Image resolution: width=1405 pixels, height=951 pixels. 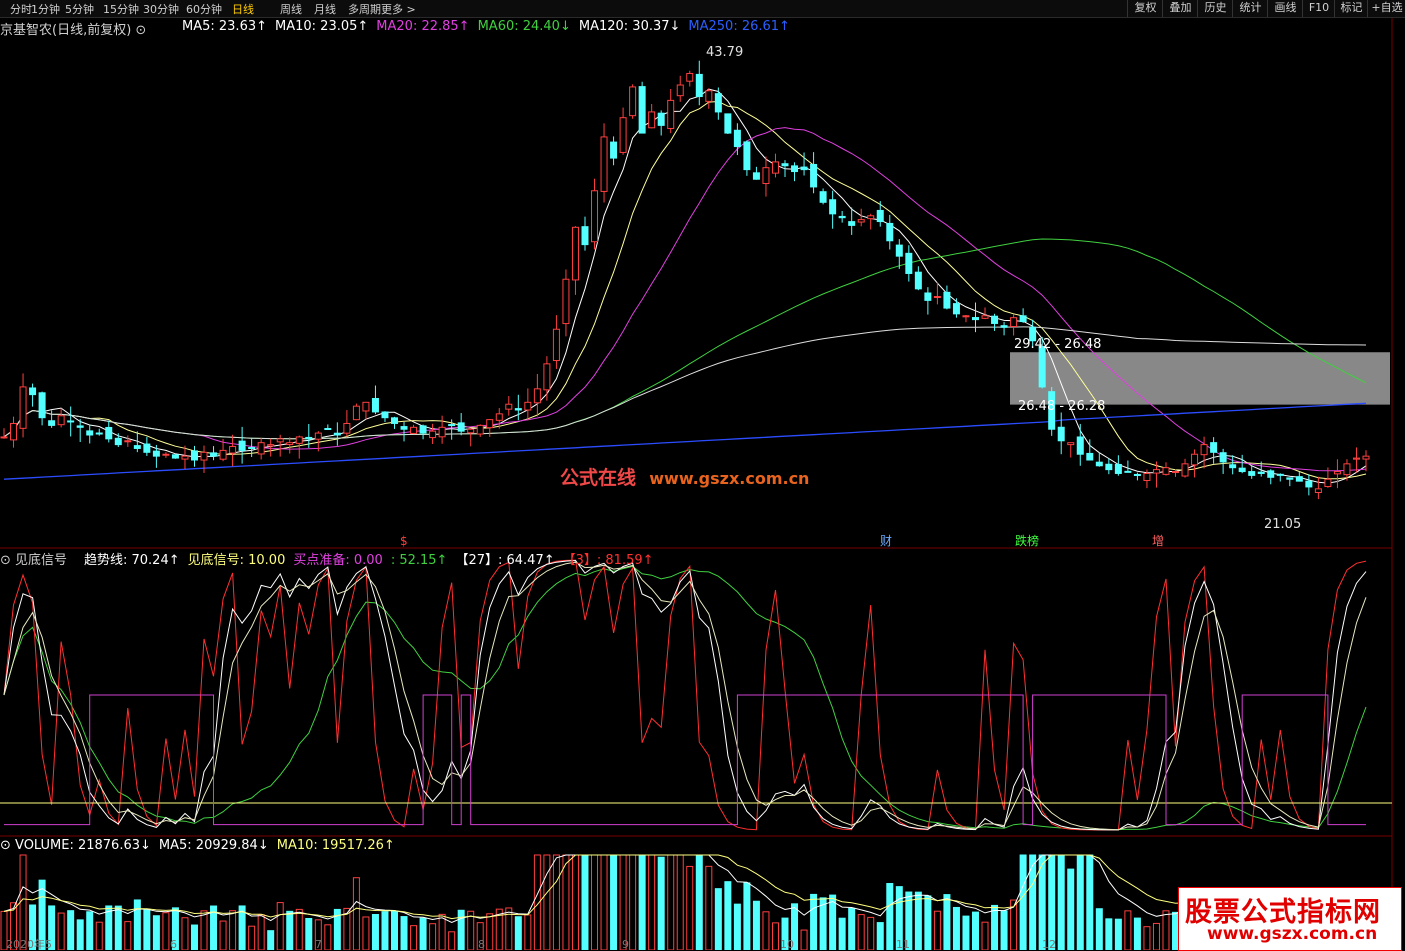 What do you see at coordinates (204, 9) in the screenshot?
I see `period-tab-5: 60分钟` at bounding box center [204, 9].